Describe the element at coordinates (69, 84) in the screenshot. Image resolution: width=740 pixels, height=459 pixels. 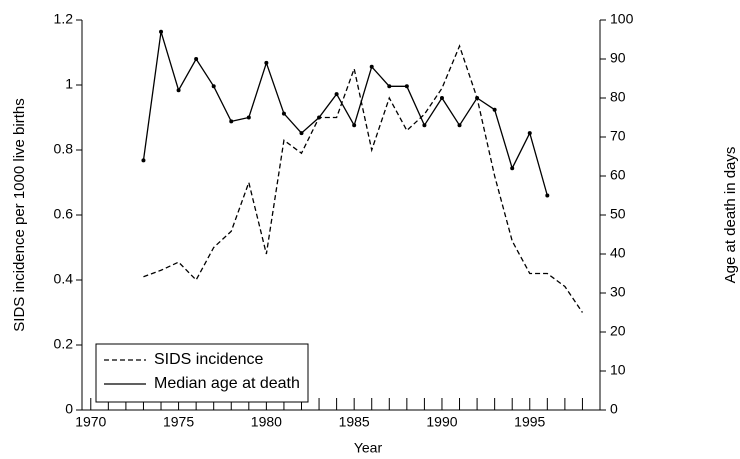
I see `y-tick-label: 1` at that location.